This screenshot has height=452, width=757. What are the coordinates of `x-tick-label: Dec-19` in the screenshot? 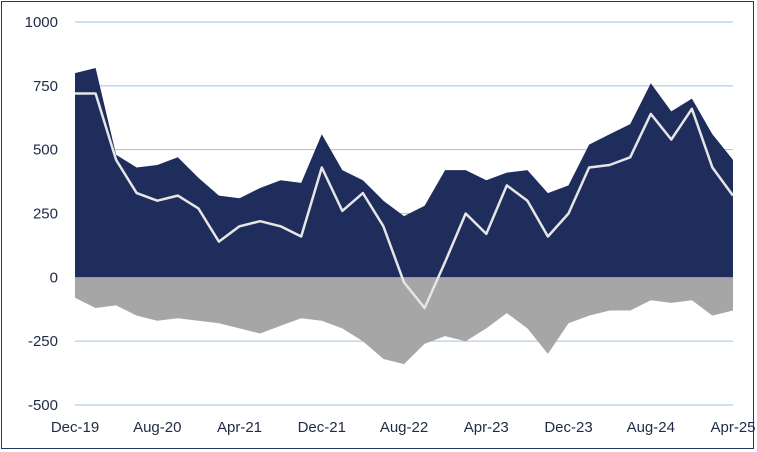 It's located at (75, 427).